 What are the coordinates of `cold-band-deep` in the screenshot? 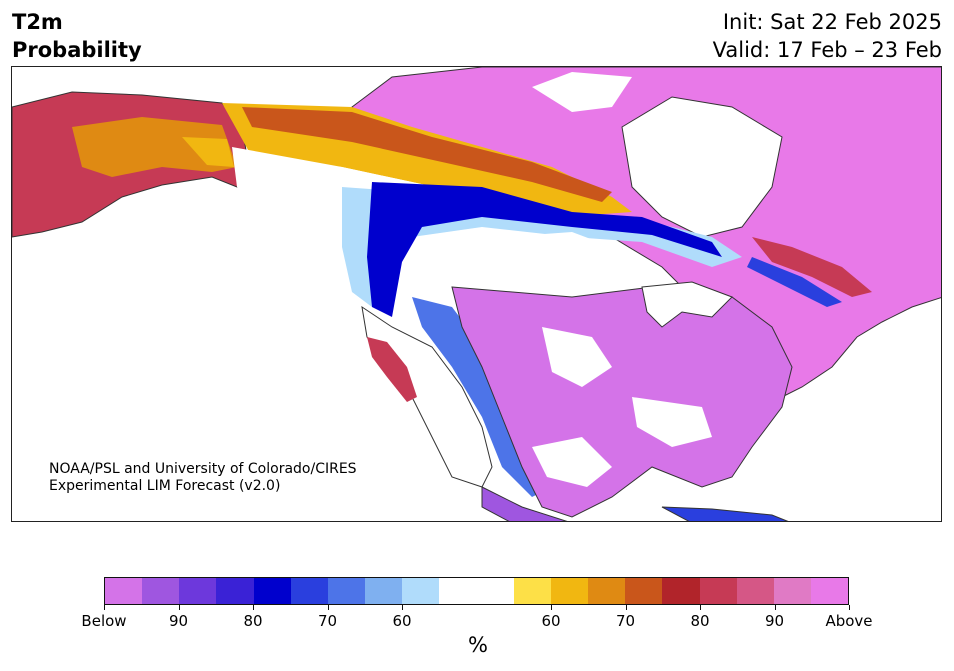 It's located at (544, 249).